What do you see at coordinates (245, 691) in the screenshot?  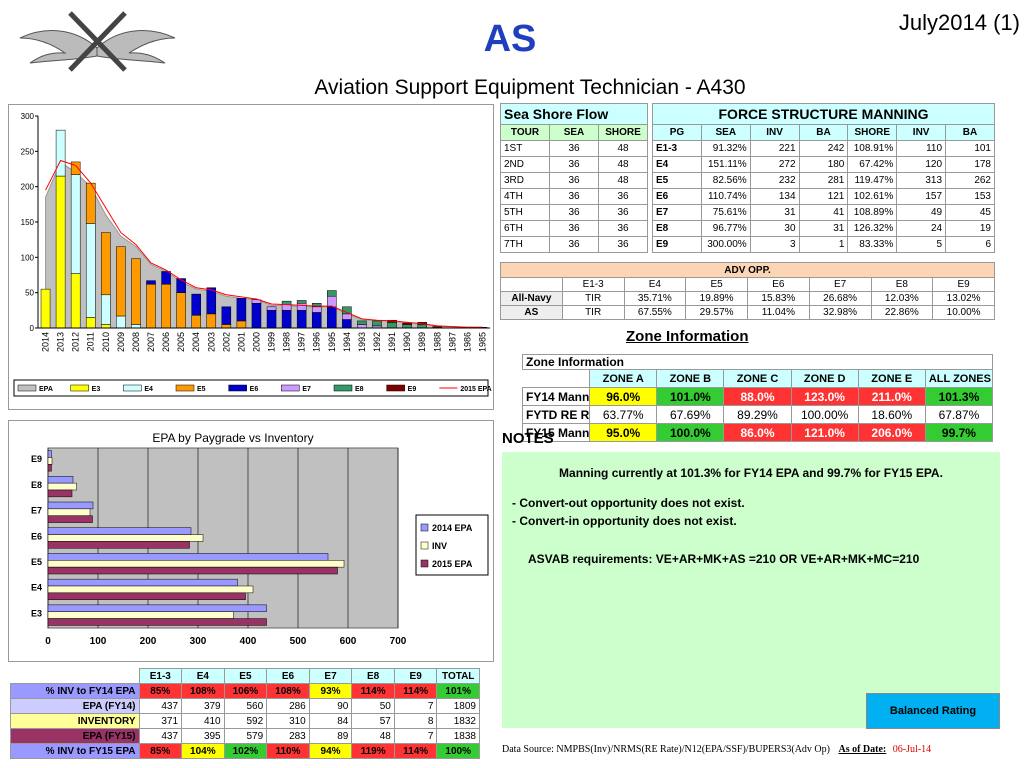 I see `cell: 106%` at bounding box center [245, 691].